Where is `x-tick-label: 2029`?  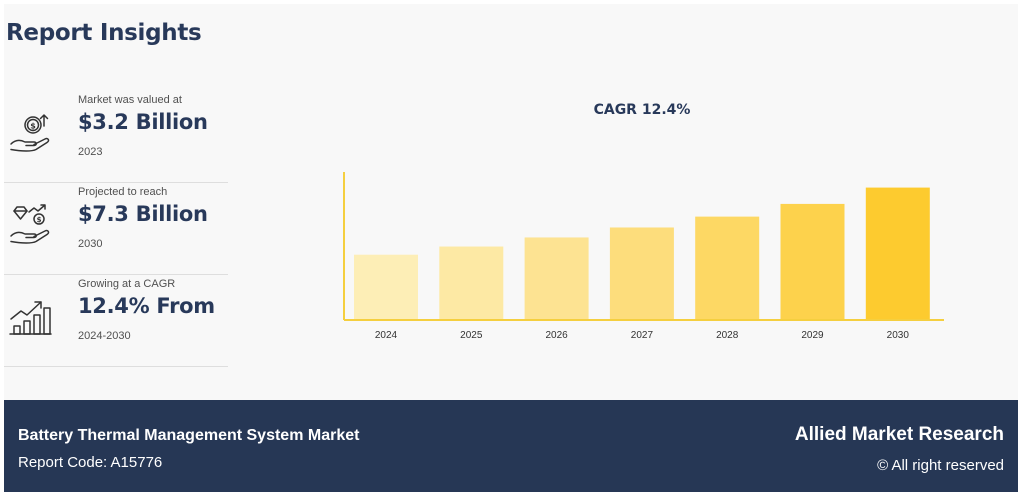 x-tick-label: 2029 is located at coordinates (812, 335).